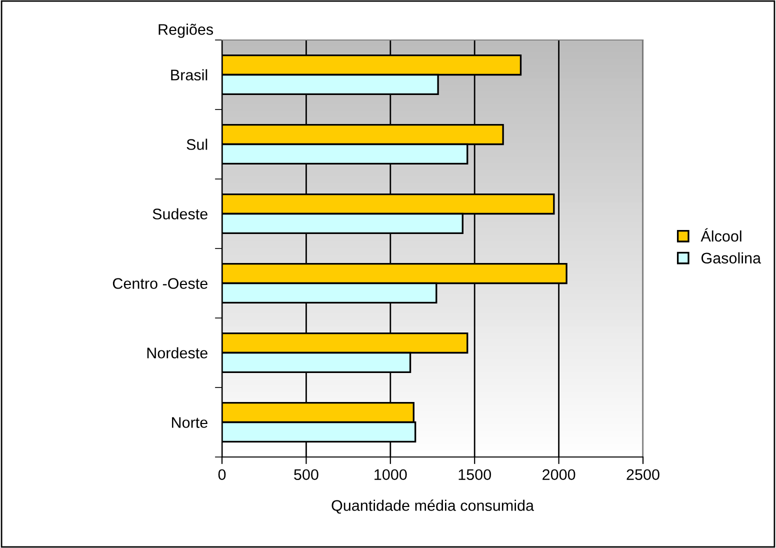 Image resolution: width=776 pixels, height=548 pixels. What do you see at coordinates (180, 214) in the screenshot?
I see `y-tick-label: Sudeste` at bounding box center [180, 214].